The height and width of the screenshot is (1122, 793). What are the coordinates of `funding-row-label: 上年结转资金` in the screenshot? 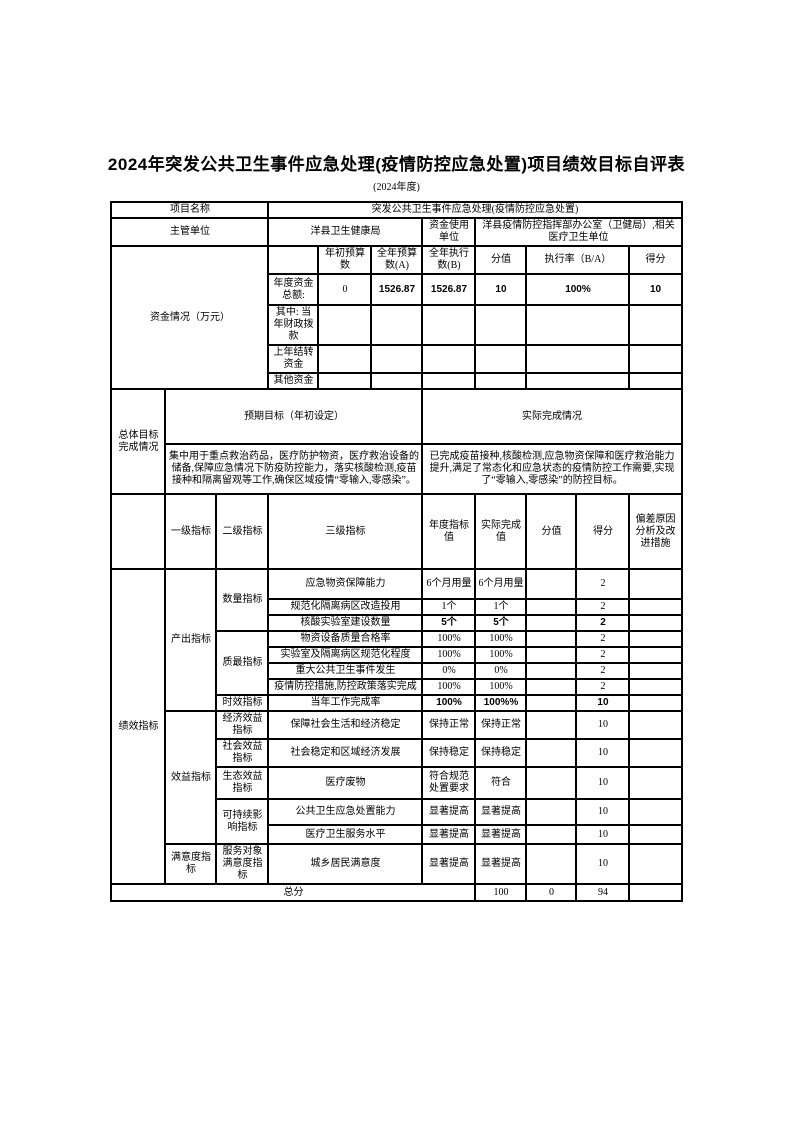 It's located at (293, 359).